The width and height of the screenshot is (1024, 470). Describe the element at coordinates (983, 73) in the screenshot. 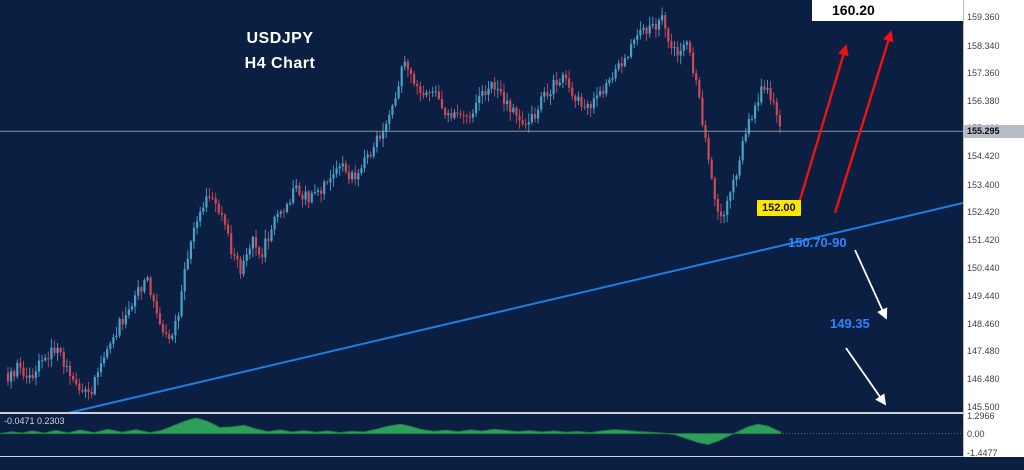

I see `price-axis-label: 157.360` at that location.